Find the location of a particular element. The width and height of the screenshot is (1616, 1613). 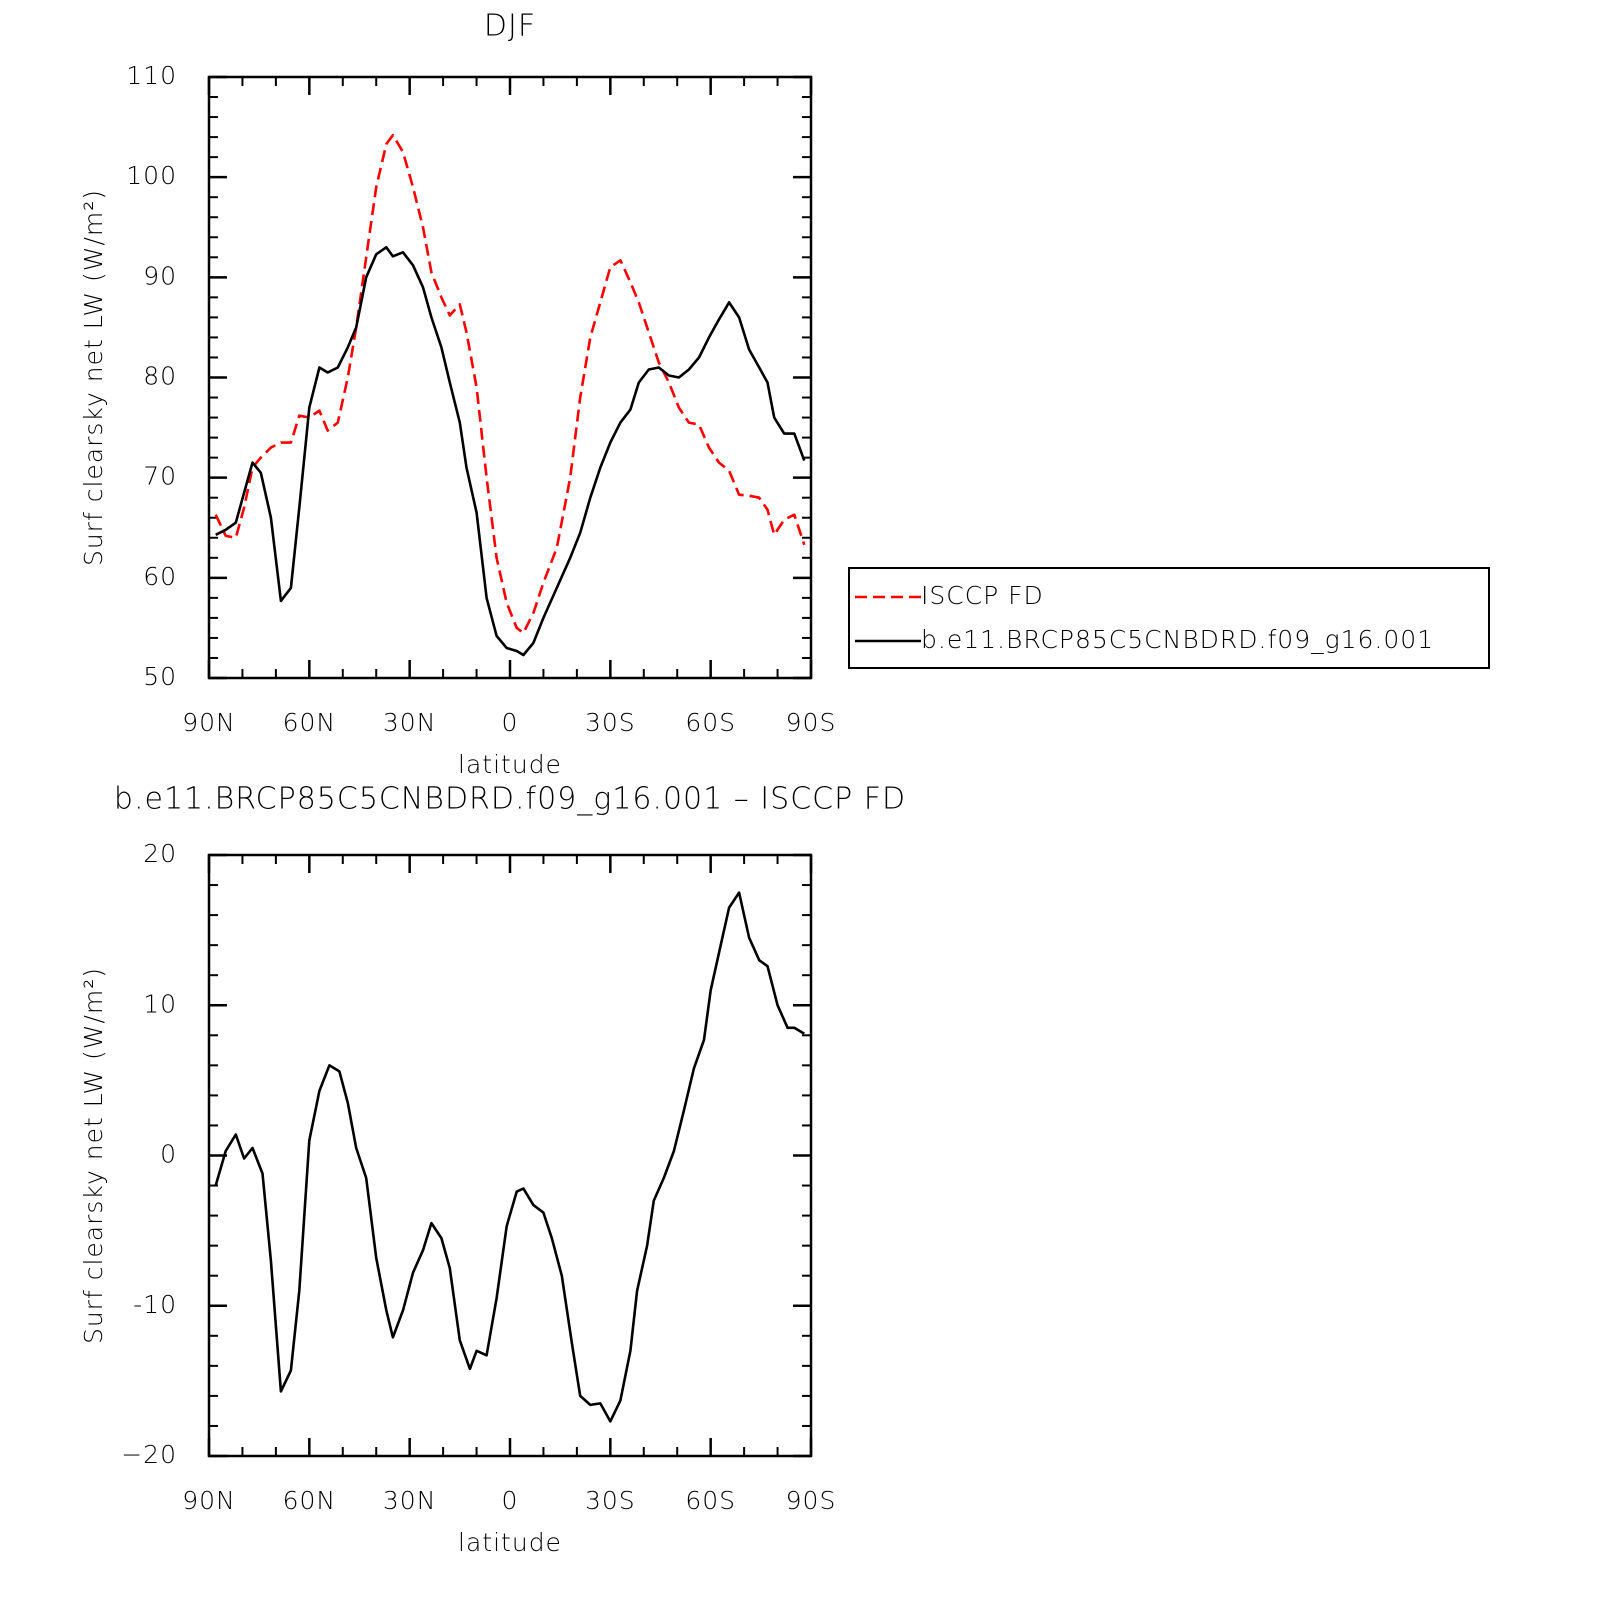

chart-title: DJF is located at coordinates (510, 26).